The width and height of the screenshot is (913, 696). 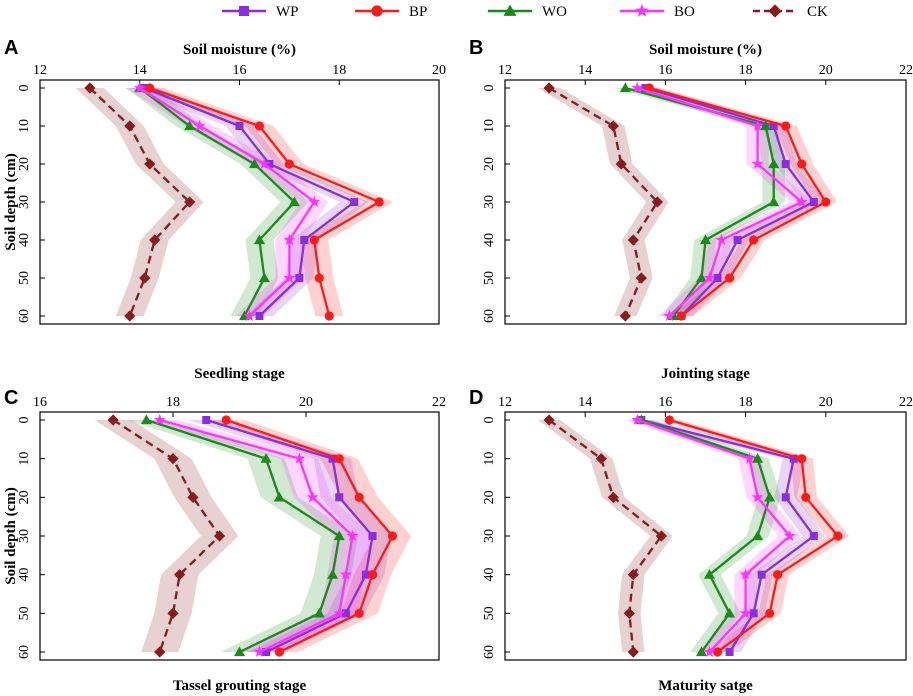 I want to click on band-d-bo, so click(x=713, y=536).